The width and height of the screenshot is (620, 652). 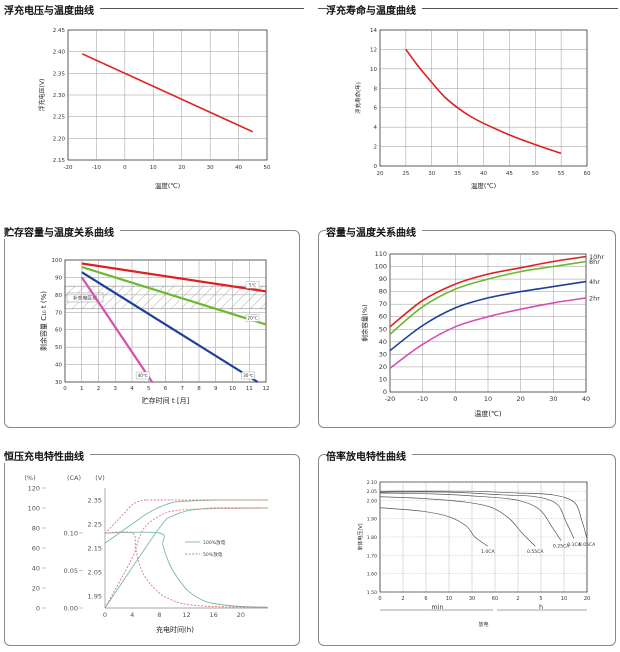 I want to click on y-tick-label: 6, so click(x=376, y=109).